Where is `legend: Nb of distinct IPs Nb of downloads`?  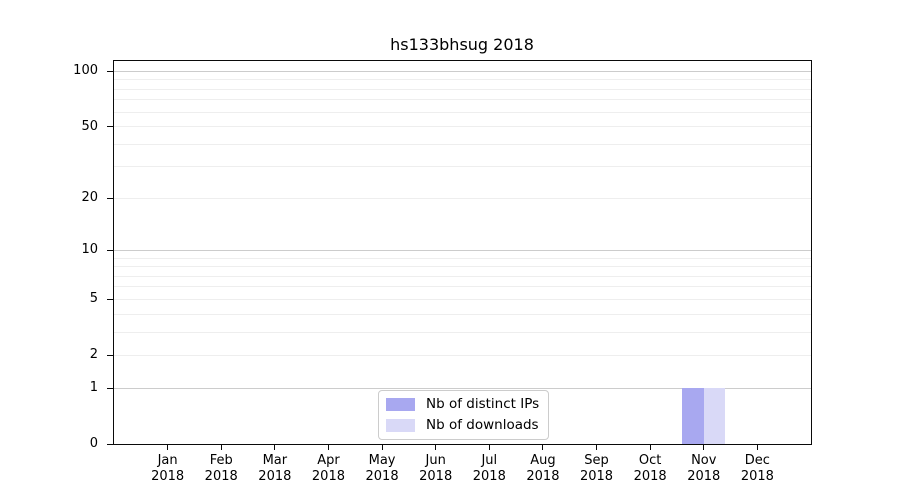
legend: Nb of distinct IPs Nb of downloads is located at coordinates (464, 415).